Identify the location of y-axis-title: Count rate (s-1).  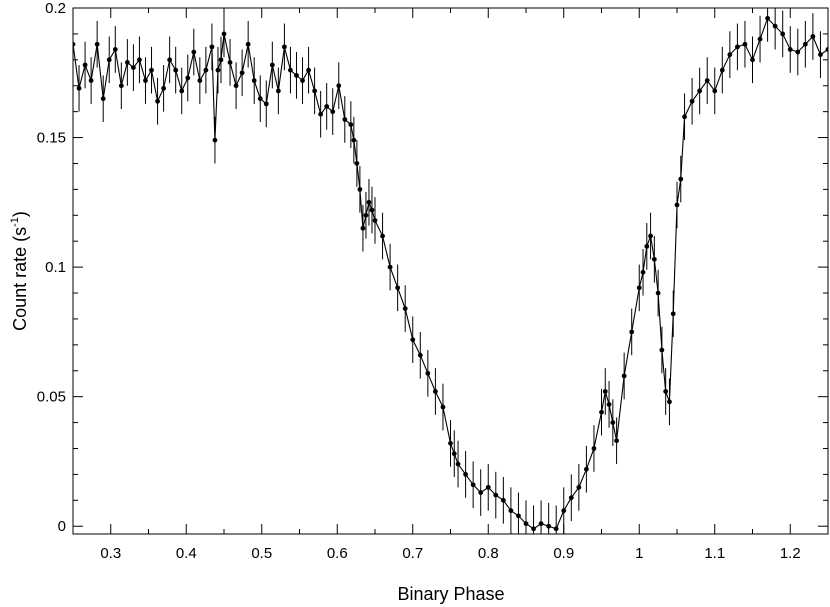
(19, 271).